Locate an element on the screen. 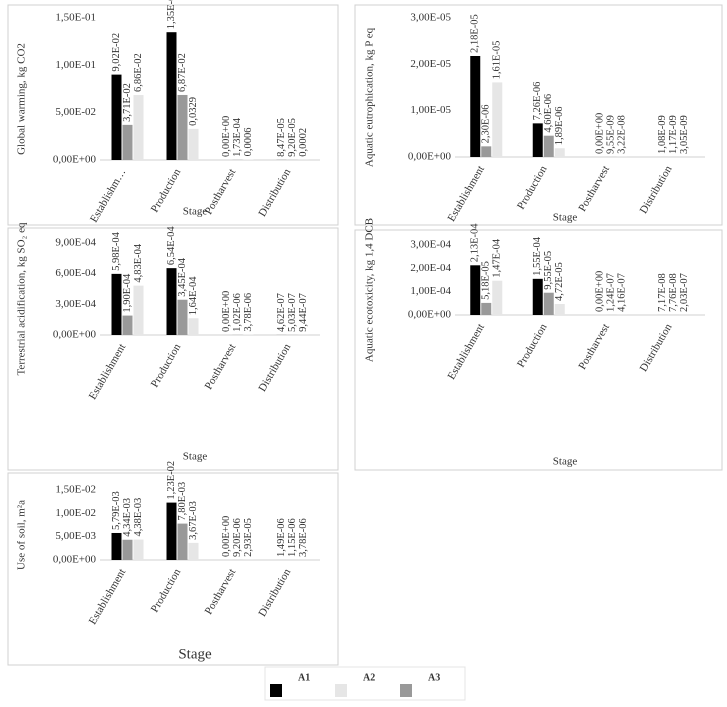 Image resolution: width=727 pixels, height=707 pixels. value-label: 3,71E-02 is located at coordinates (127, 102).